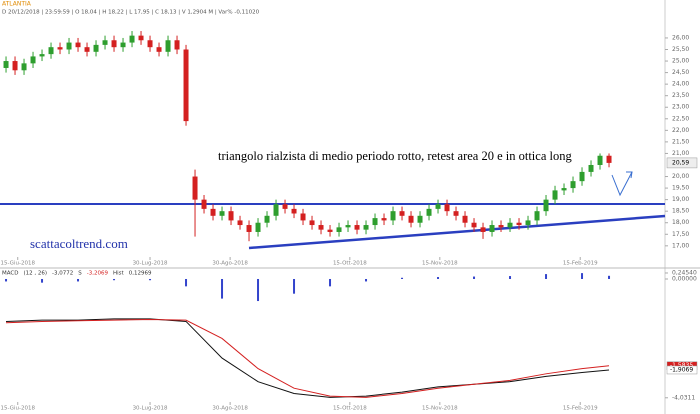 This screenshot has width=700, height=414. Describe the element at coordinates (680, 107) in the screenshot. I see `y-tick-label: 23,00` at that location.